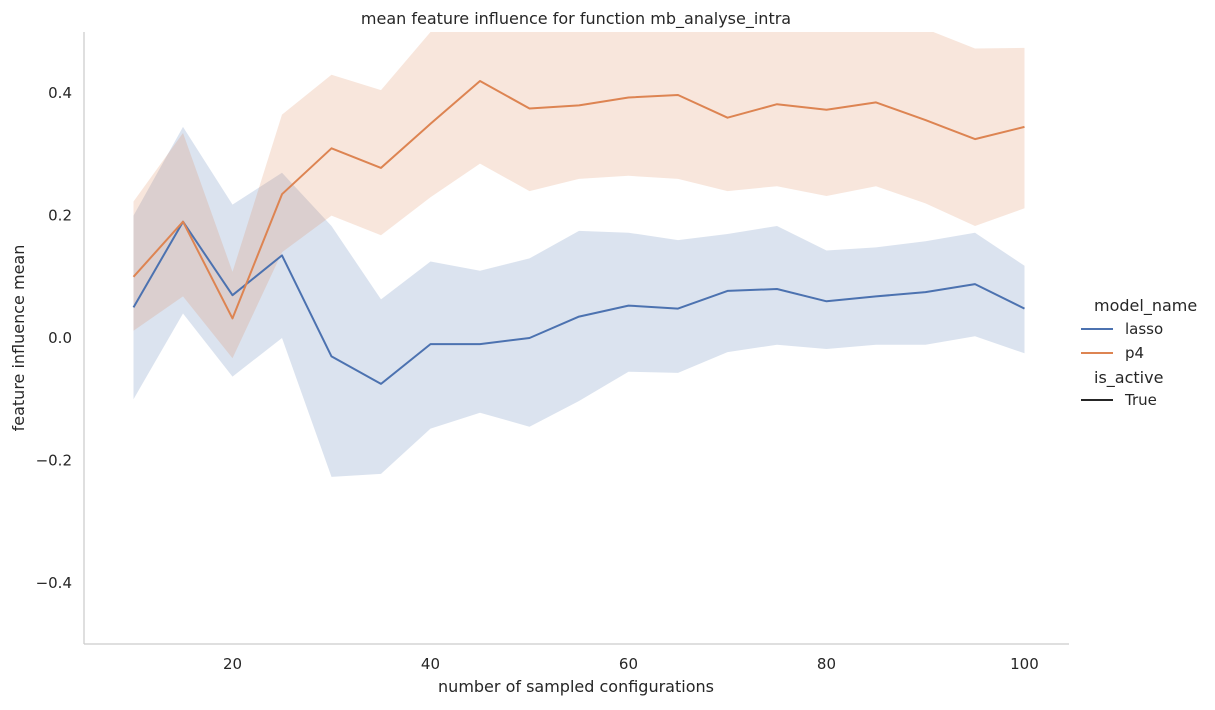 This screenshot has height=710, width=1215. Describe the element at coordinates (1122, 341) in the screenshot. I see `legend-hue-entries: lasso p4` at that location.